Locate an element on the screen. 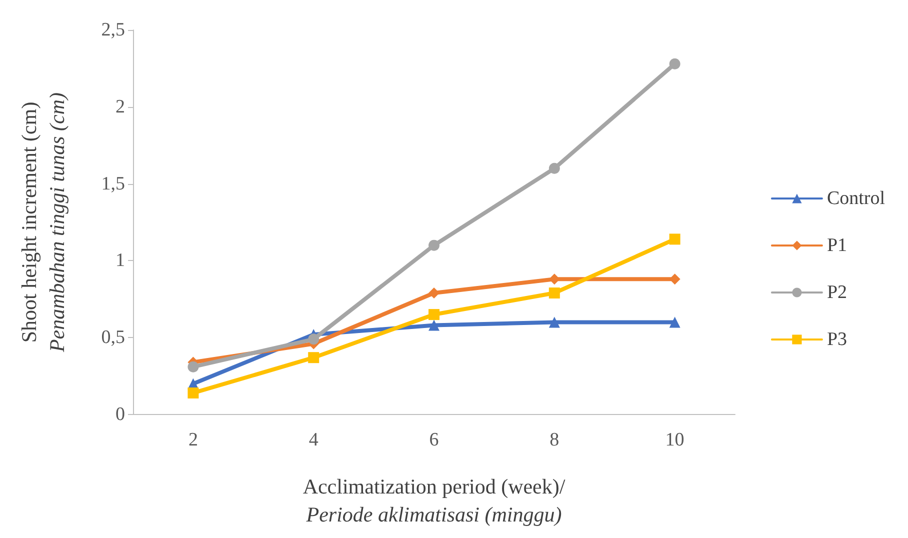  y-tick-label: 2 is located at coordinates (120, 107).